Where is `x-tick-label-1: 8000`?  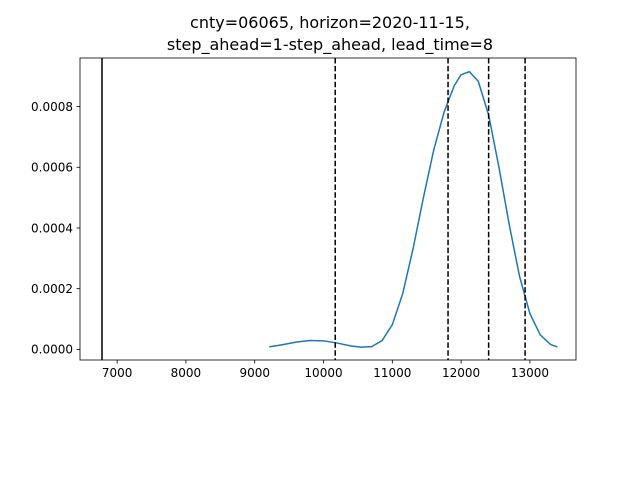
x-tick-label-1: 8000 is located at coordinates (186, 373).